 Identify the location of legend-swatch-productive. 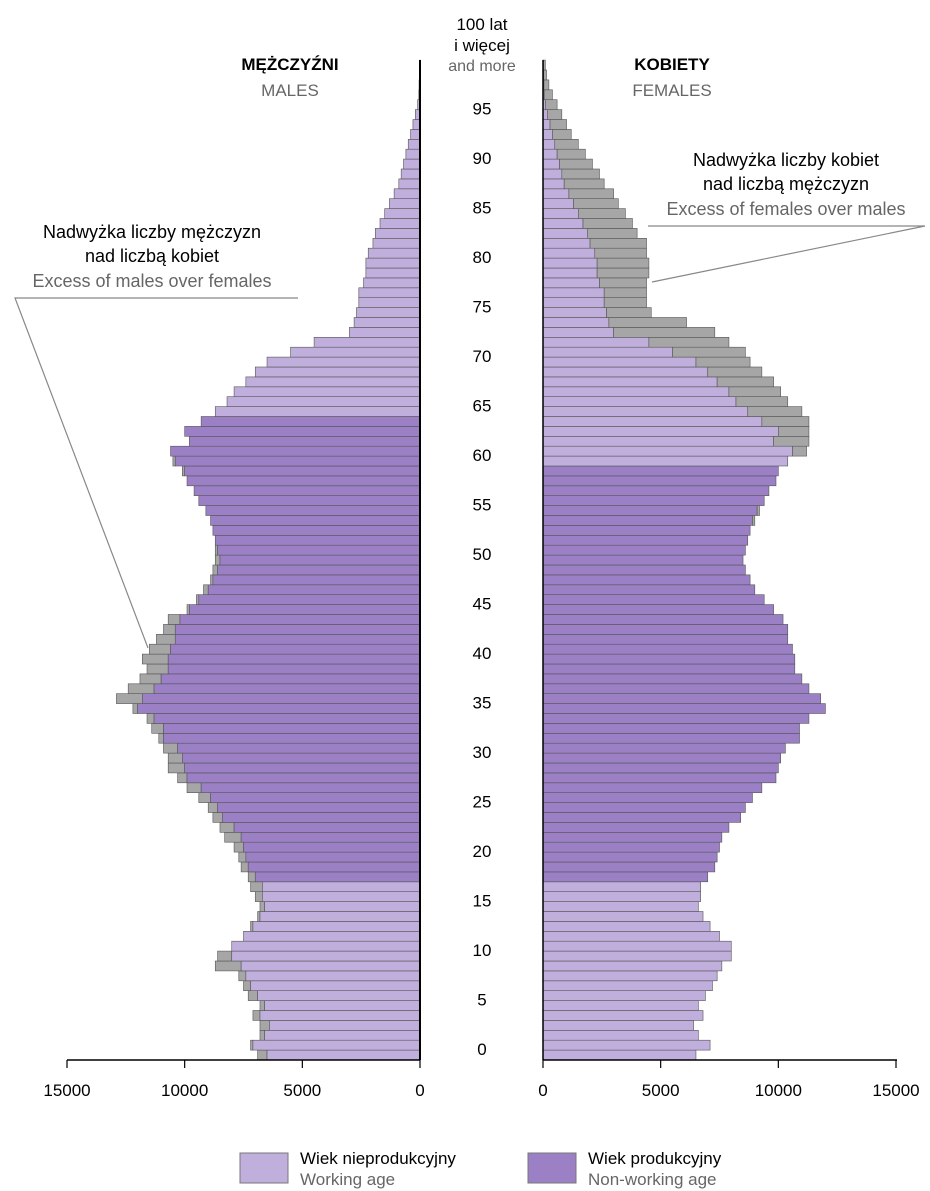
(552, 1168).